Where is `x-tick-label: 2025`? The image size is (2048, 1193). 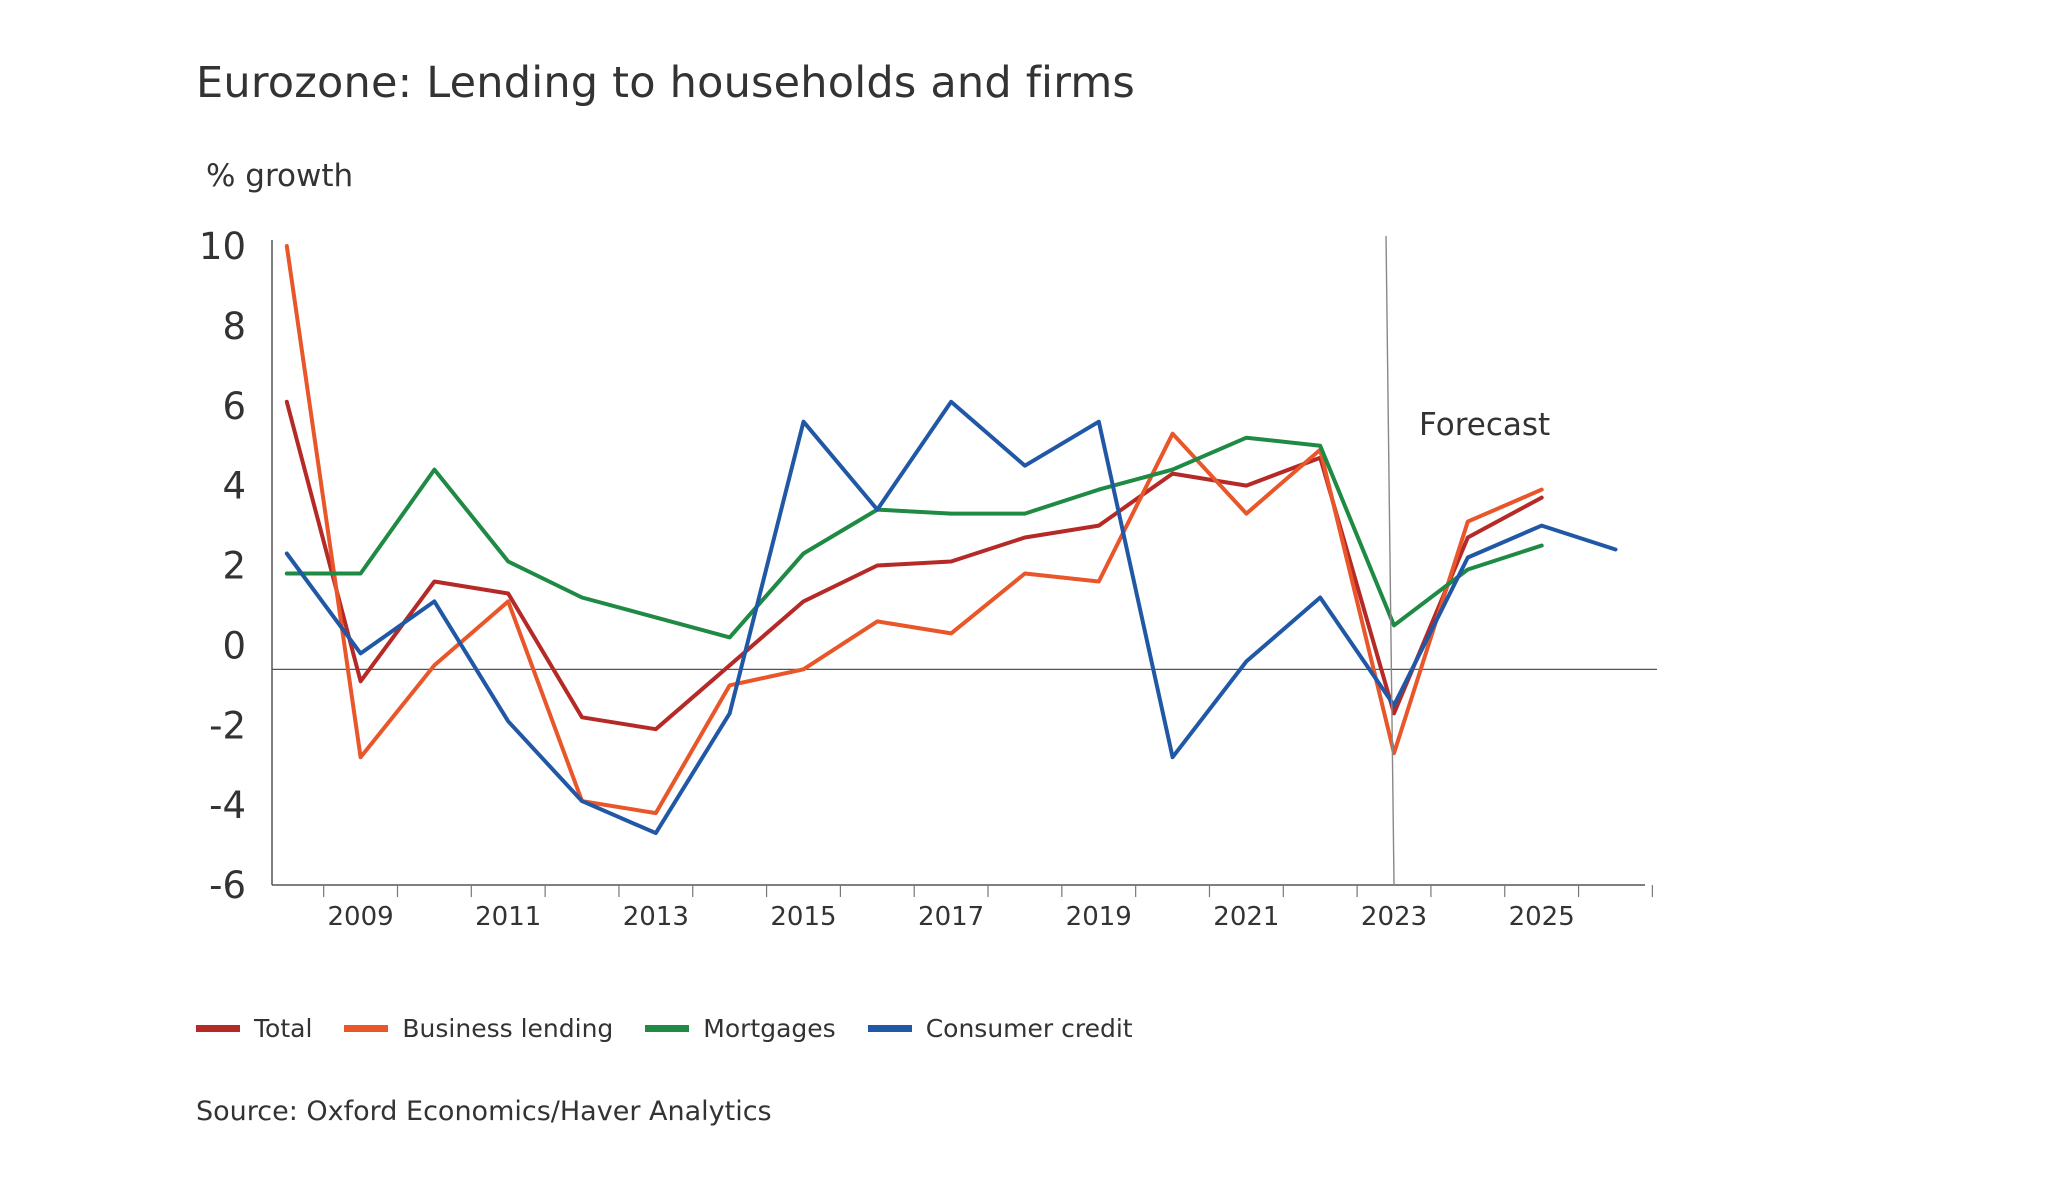
x-tick-label: 2025 is located at coordinates (1542, 917).